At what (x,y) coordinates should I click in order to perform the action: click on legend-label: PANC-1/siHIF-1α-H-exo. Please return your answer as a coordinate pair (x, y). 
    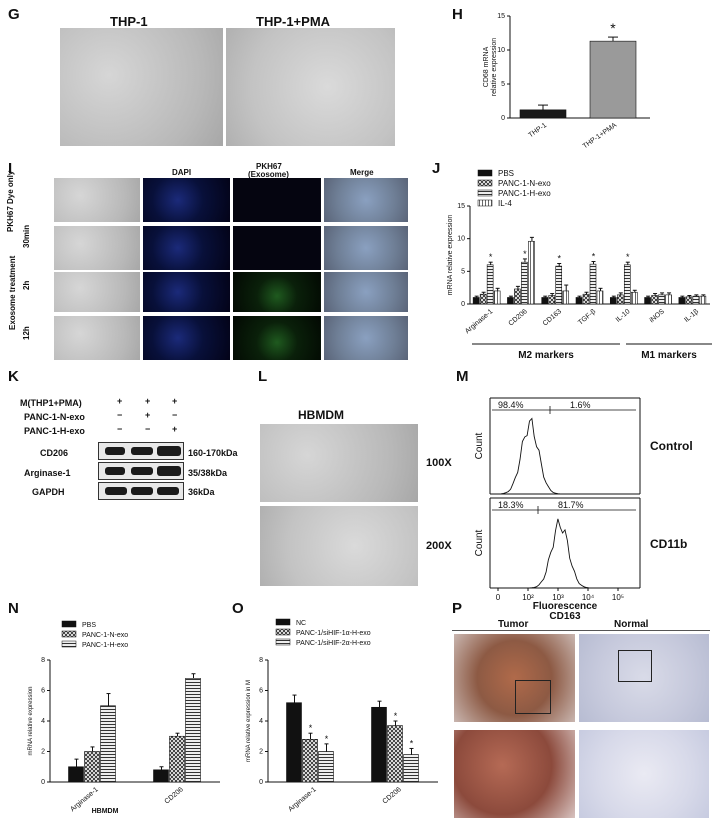
    Looking at the image, I should click on (333, 633).